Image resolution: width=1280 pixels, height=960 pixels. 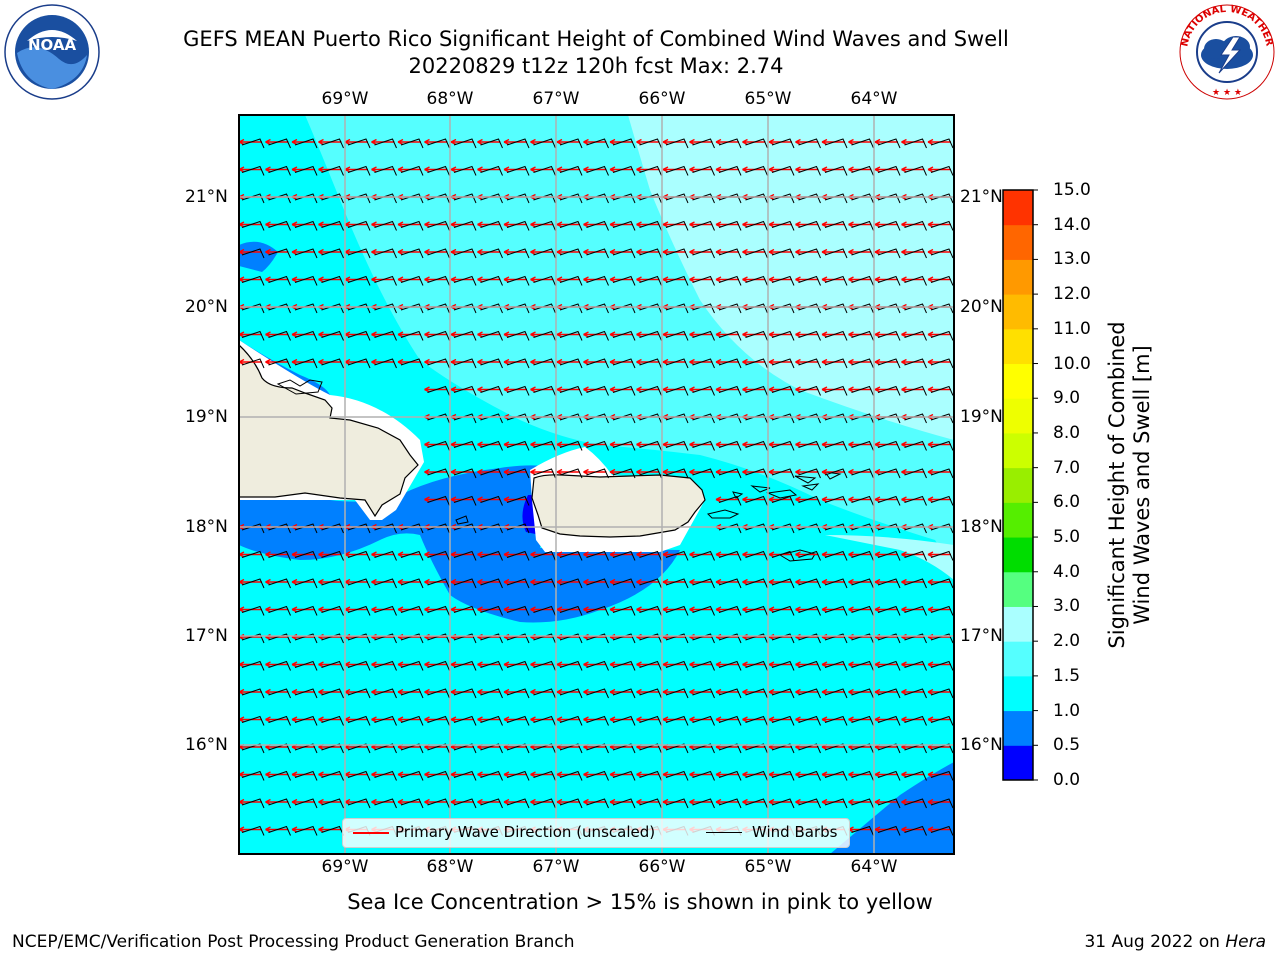 I want to click on colorbar-tick-label: 10.0, so click(x=1072, y=363).